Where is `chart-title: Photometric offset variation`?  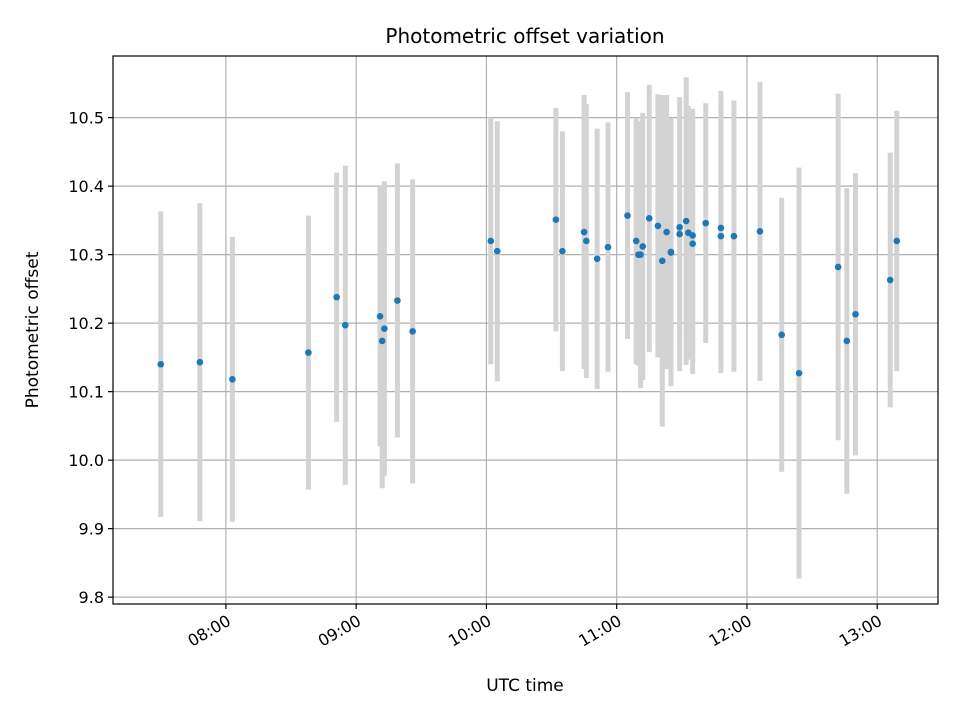 chart-title: Photometric offset variation is located at coordinates (524, 36).